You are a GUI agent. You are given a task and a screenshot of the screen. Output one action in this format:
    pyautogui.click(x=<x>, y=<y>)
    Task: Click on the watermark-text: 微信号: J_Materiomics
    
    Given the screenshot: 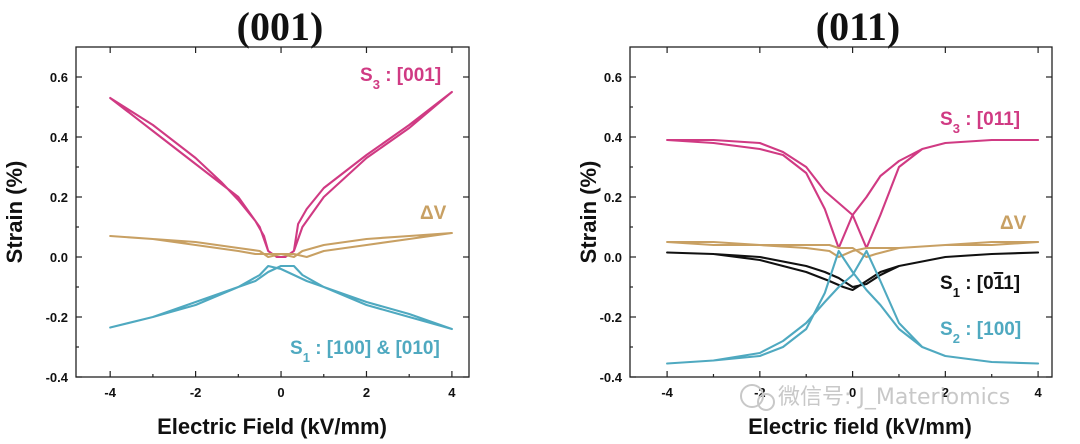 What is the action you would take?
    pyautogui.click(x=894, y=397)
    